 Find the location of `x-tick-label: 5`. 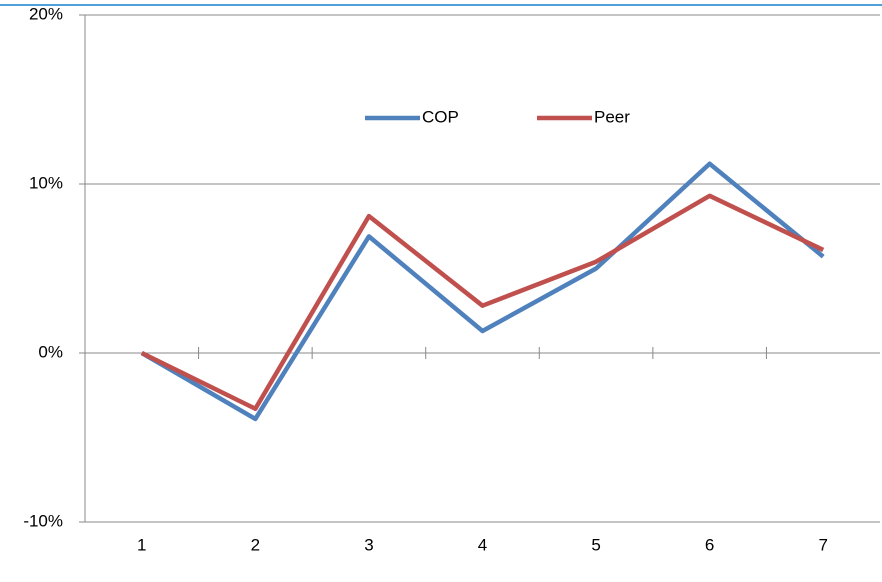

x-tick-label: 5 is located at coordinates (595, 544).